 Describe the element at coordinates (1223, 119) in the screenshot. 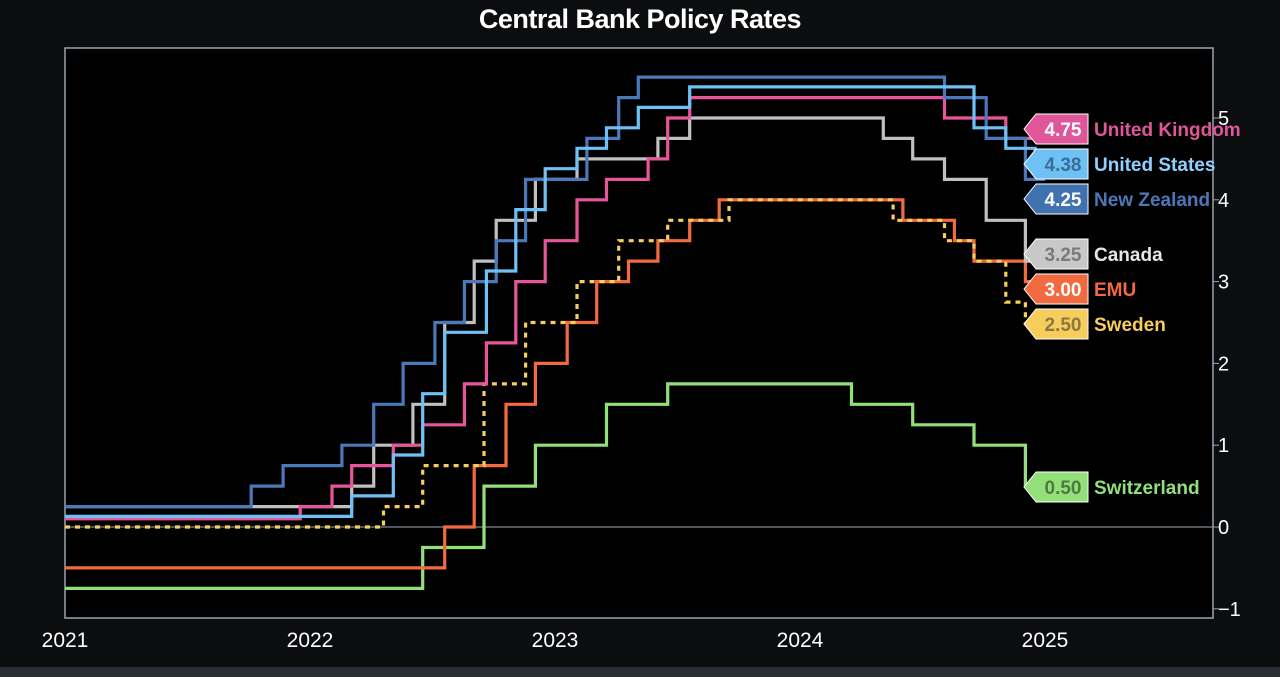

I see `y-tick-label: 5` at that location.